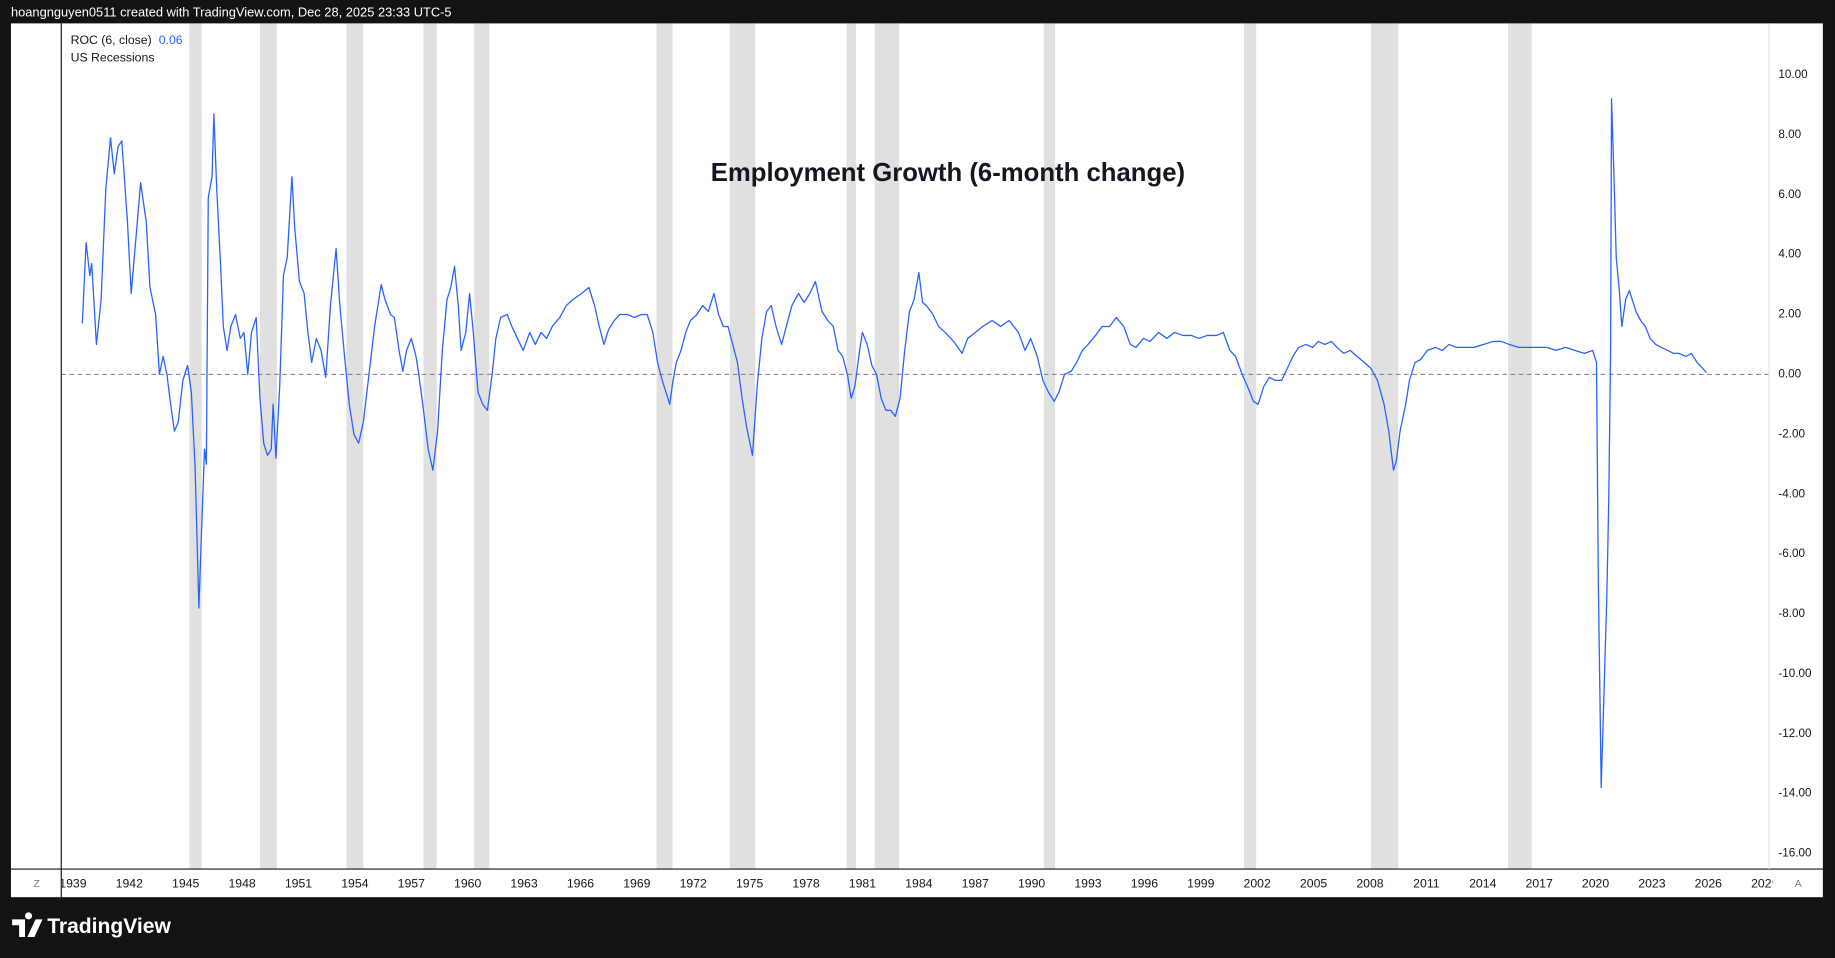 This screenshot has height=958, width=1835. I want to click on y-tick-label: -16.00, so click(1795, 853).